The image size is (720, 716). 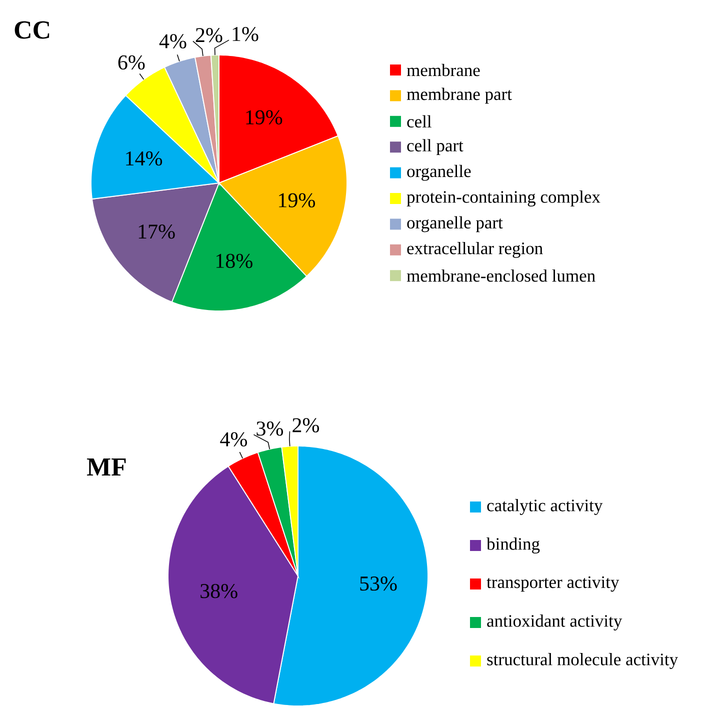 What do you see at coordinates (131, 62) in the screenshot?
I see `data-label: 6%` at bounding box center [131, 62].